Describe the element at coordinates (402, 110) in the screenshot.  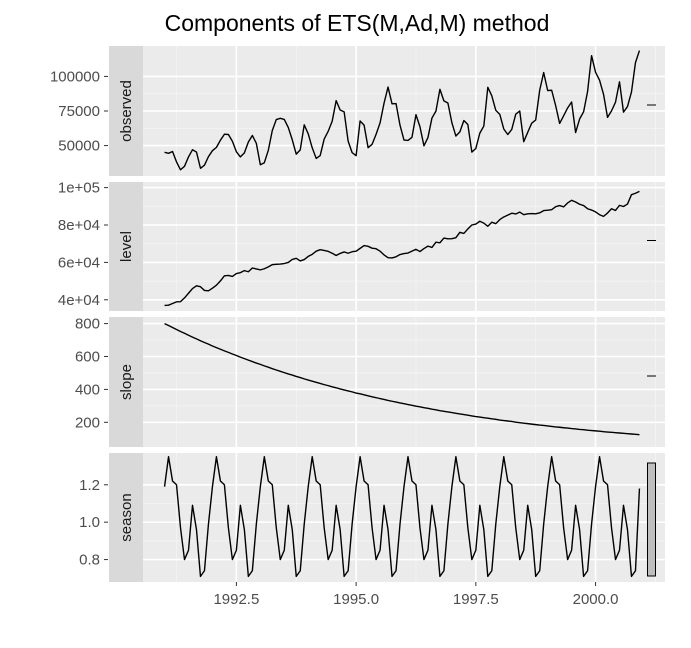
I see `series-line-observed` at that location.